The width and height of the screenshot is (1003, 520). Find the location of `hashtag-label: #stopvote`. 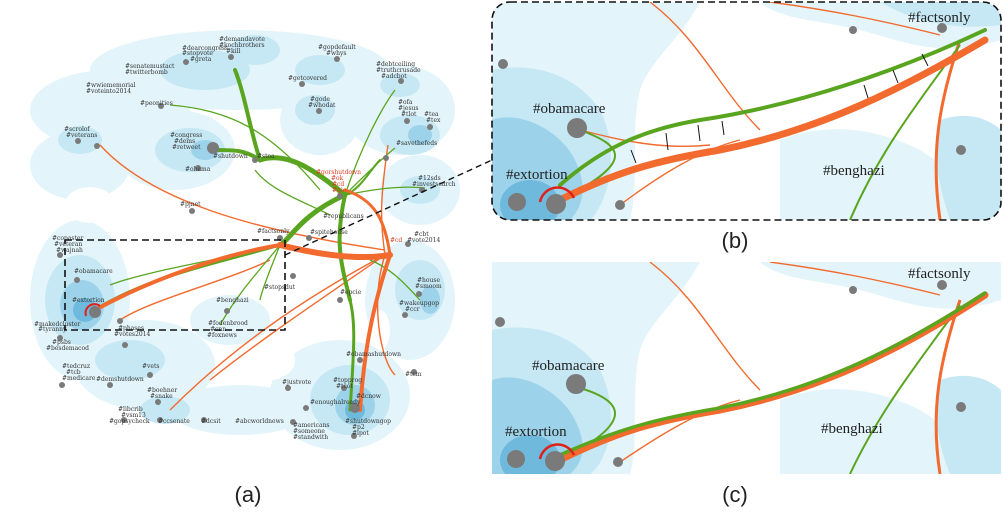

hashtag-label: #stopvote is located at coordinates (197, 53).